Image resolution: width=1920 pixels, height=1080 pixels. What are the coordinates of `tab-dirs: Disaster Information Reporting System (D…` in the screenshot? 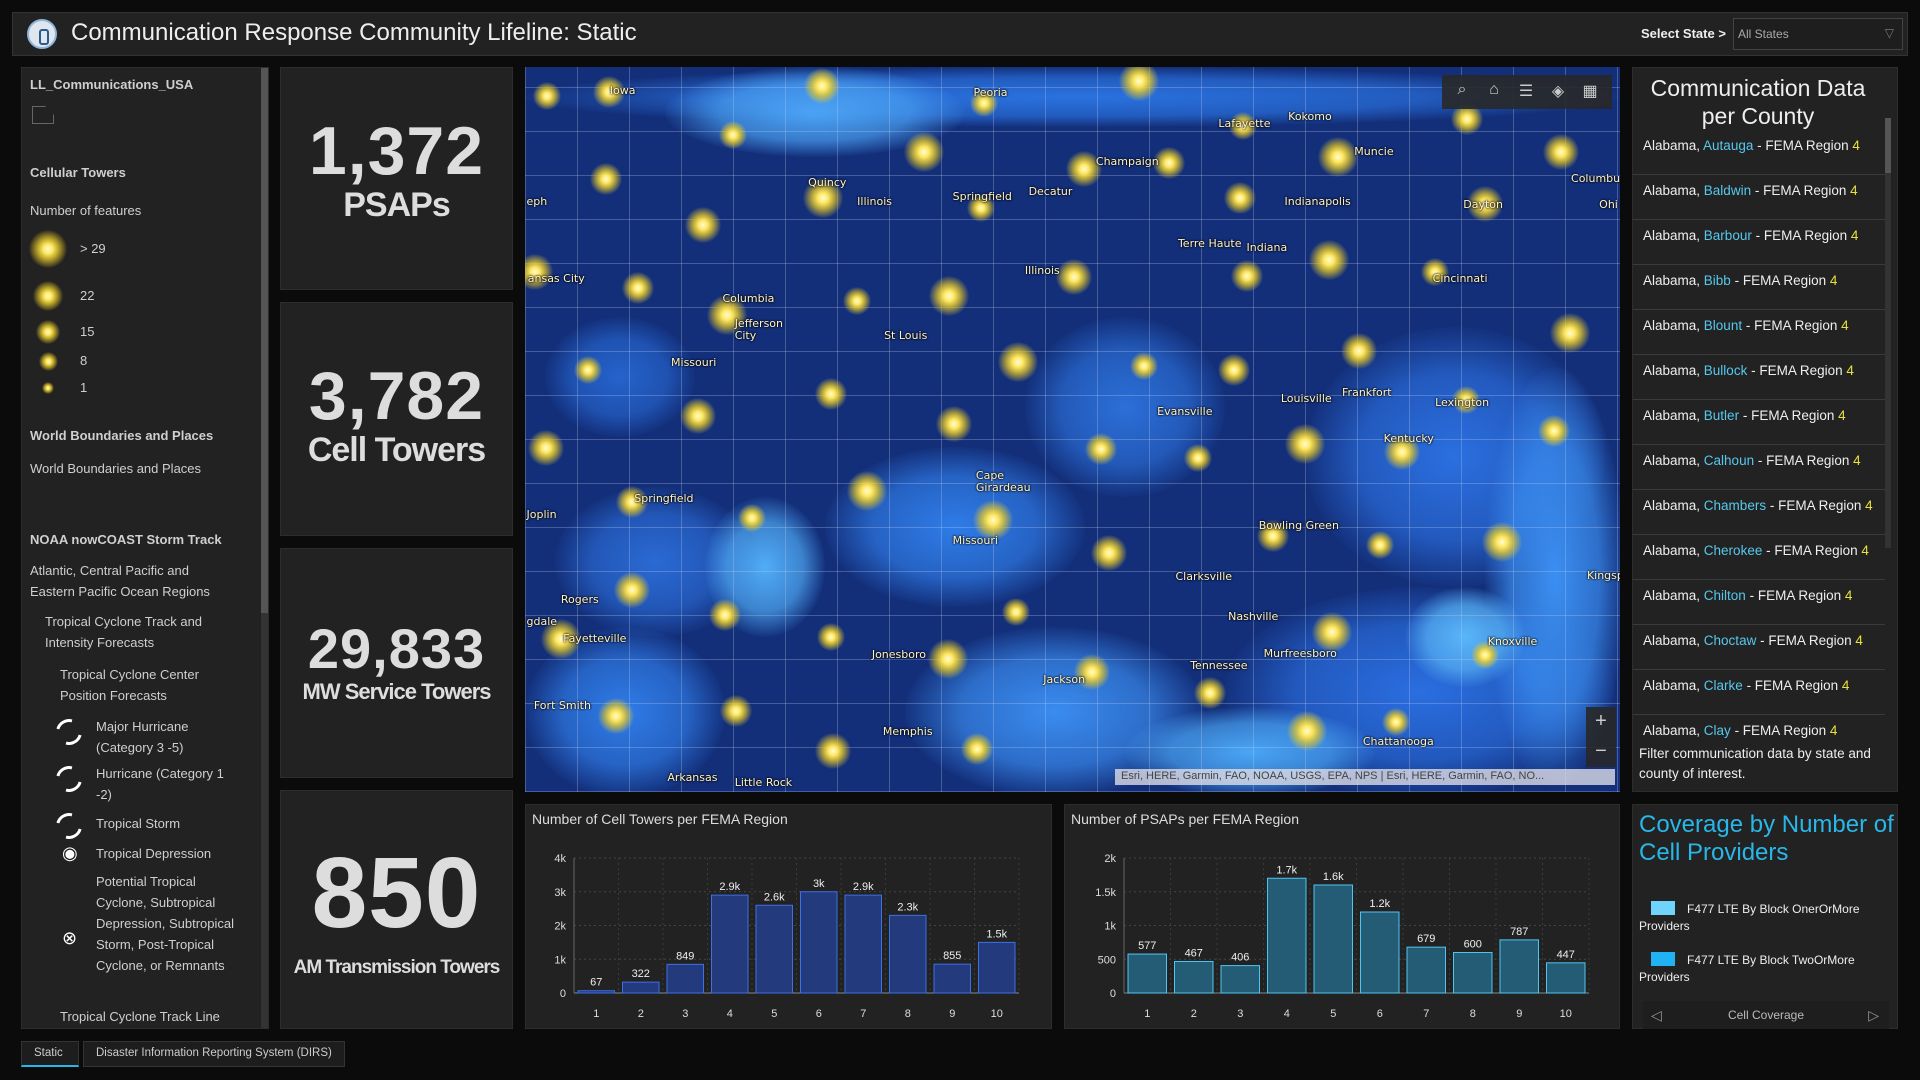 It's located at (214, 1054).